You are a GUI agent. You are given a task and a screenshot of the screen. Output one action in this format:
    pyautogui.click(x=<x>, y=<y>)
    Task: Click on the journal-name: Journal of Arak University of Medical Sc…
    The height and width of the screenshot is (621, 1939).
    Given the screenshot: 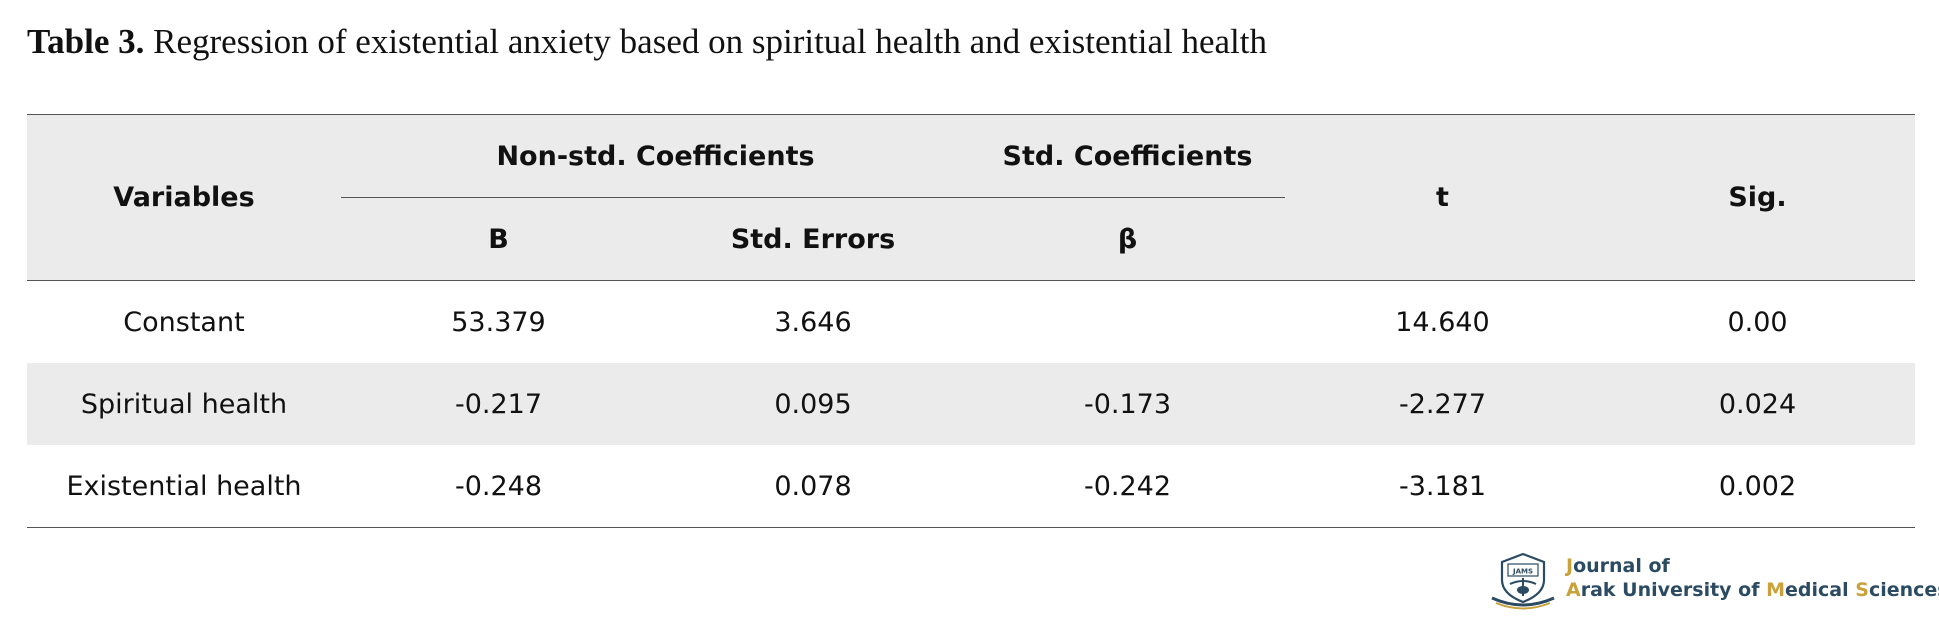 What is the action you would take?
    pyautogui.click(x=1752, y=578)
    